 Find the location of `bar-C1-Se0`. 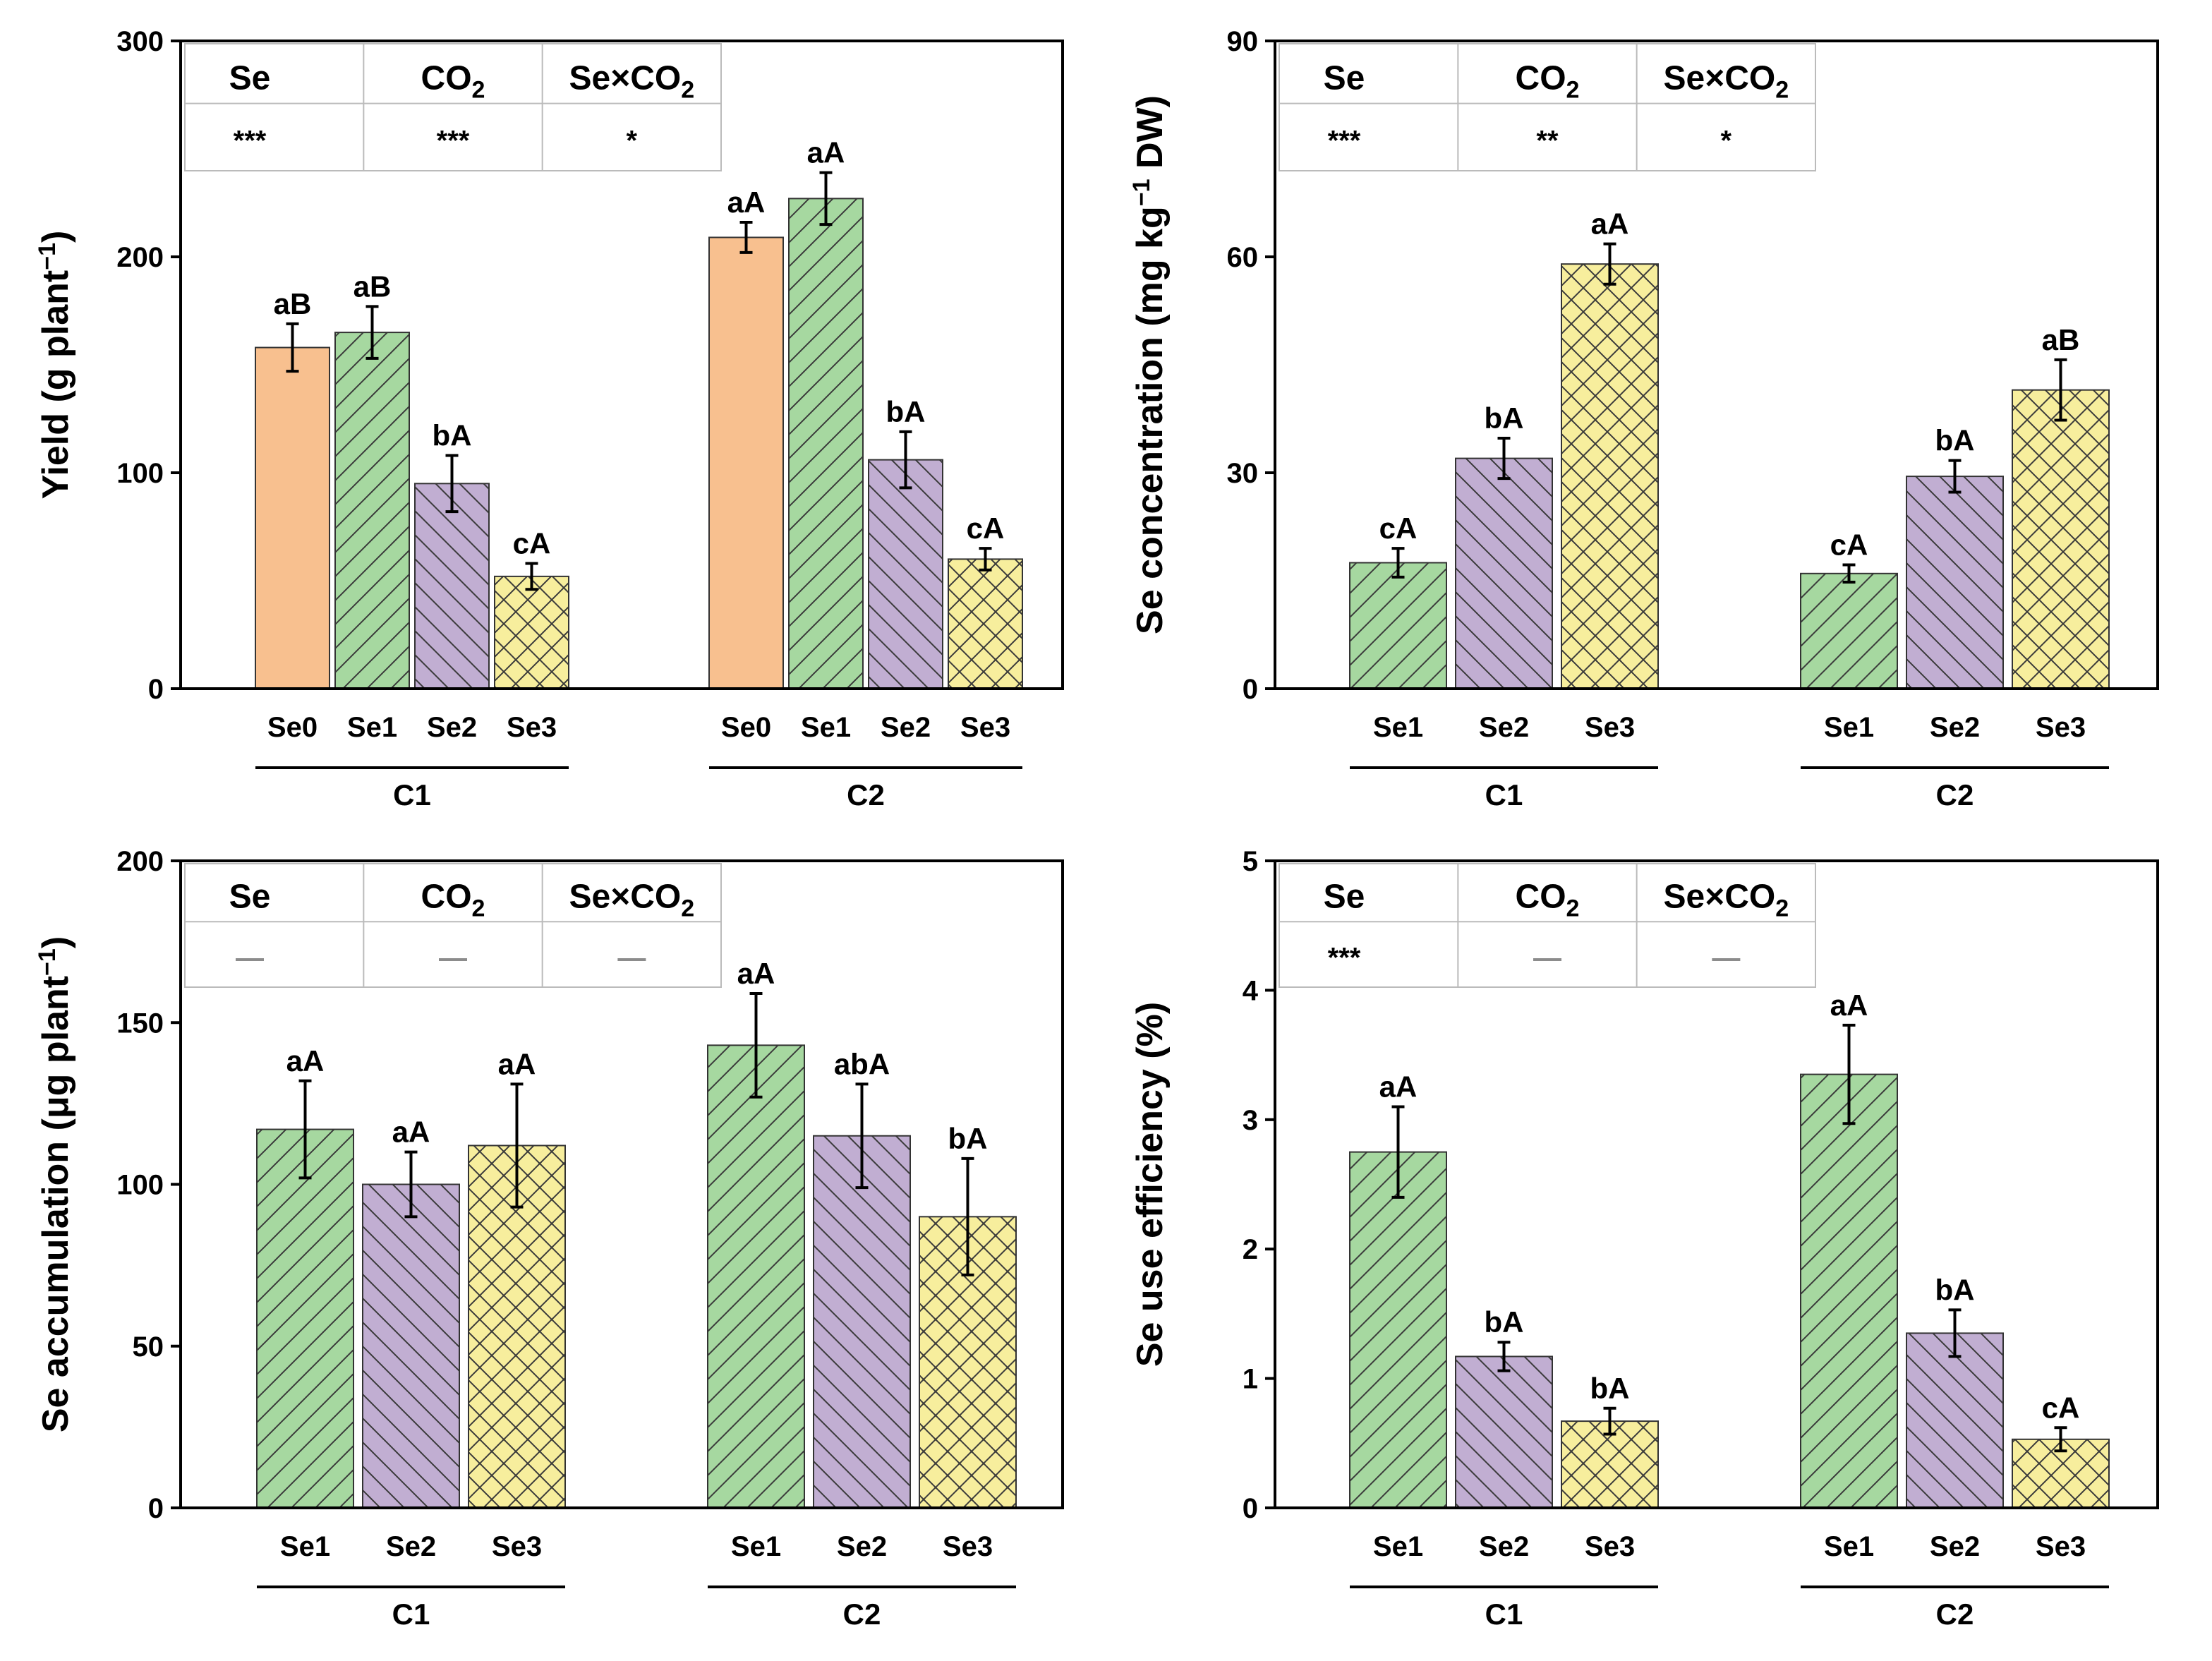

bar-C1-Se0 is located at coordinates (292, 517).